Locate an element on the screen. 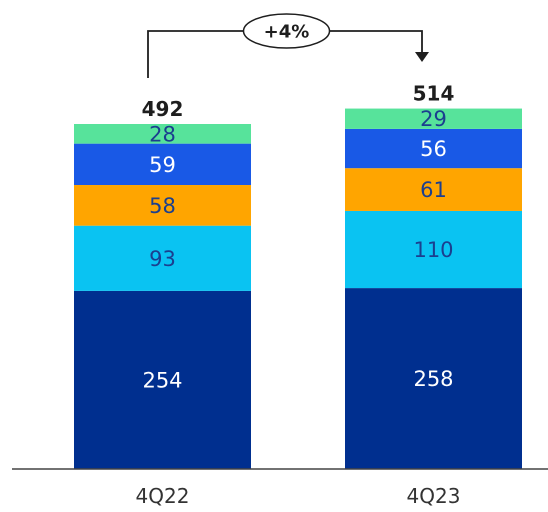  growth-arrowhead-icon is located at coordinates (422, 57).